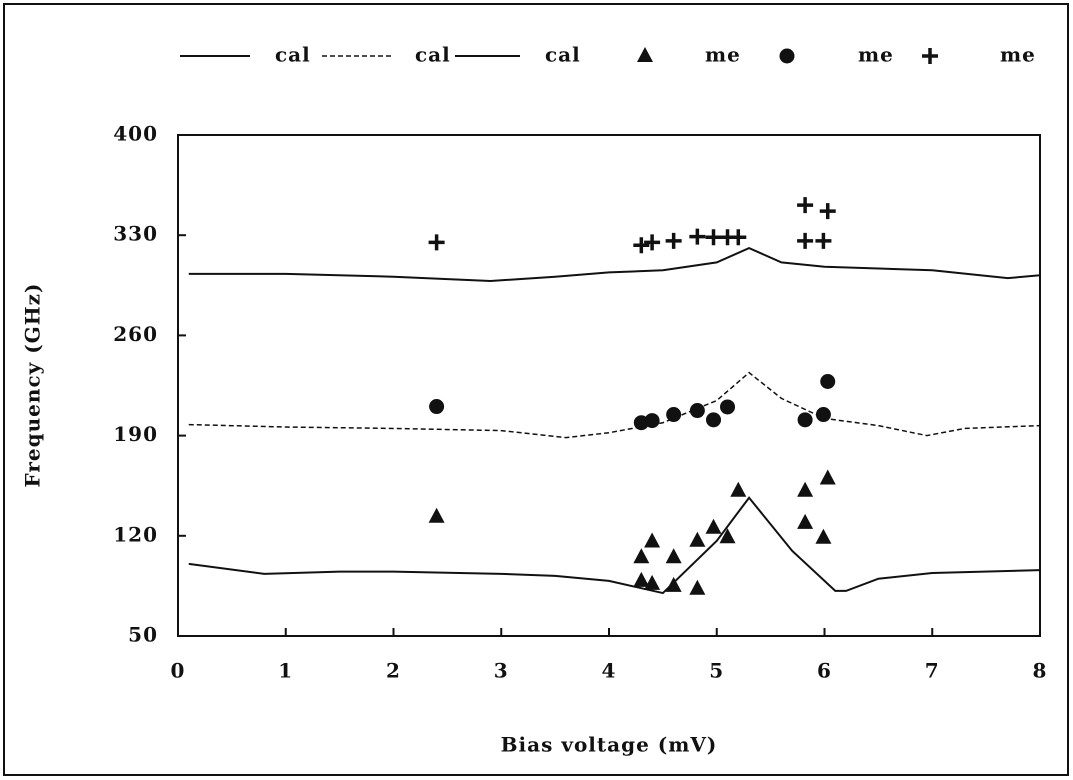 Image resolution: width=1073 pixels, height=780 pixels. Describe the element at coordinates (135, 434) in the screenshot. I see `y-tick-label: 190` at that location.